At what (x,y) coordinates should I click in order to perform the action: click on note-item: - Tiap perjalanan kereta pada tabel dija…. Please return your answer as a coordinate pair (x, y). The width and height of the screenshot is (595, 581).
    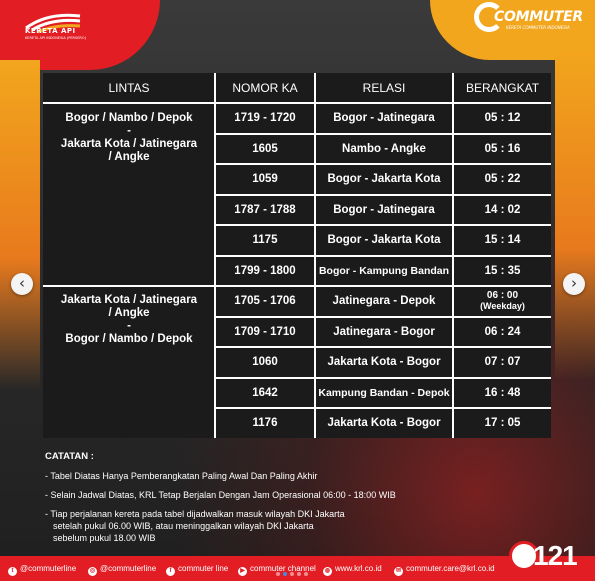
    Looking at the image, I should click on (280, 526).